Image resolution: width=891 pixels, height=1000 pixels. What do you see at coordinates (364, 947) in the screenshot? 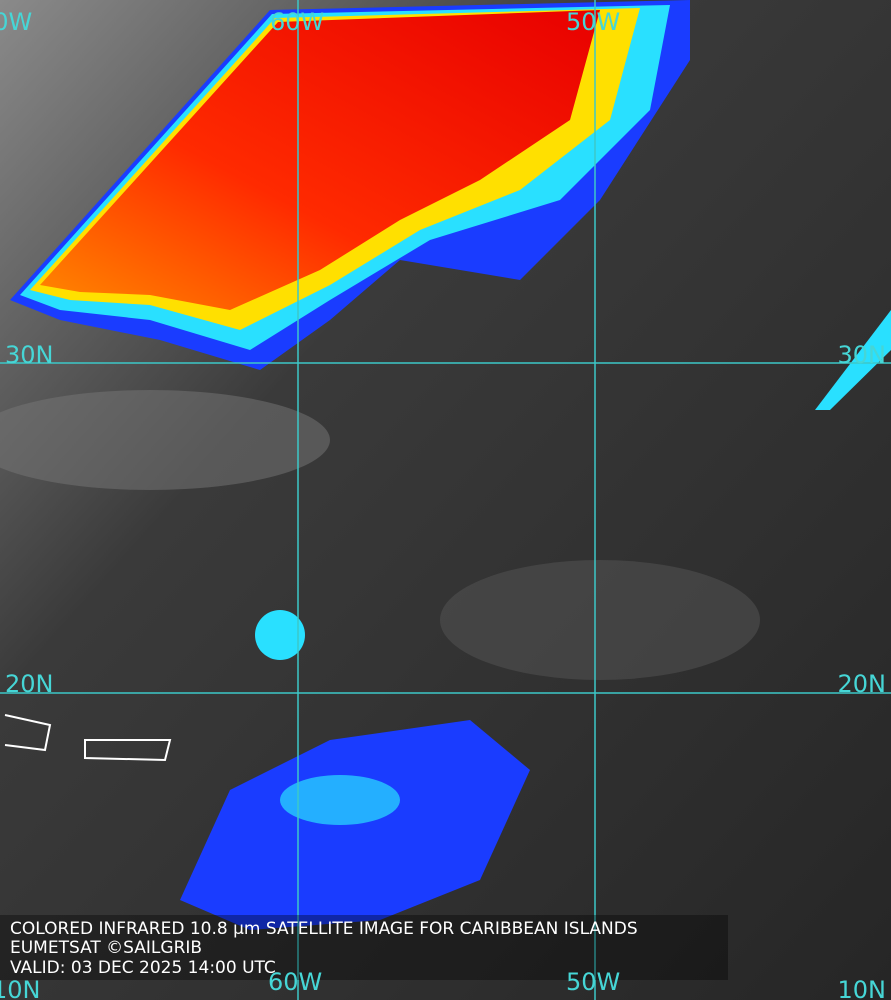
I see `caption-box` at bounding box center [364, 947].